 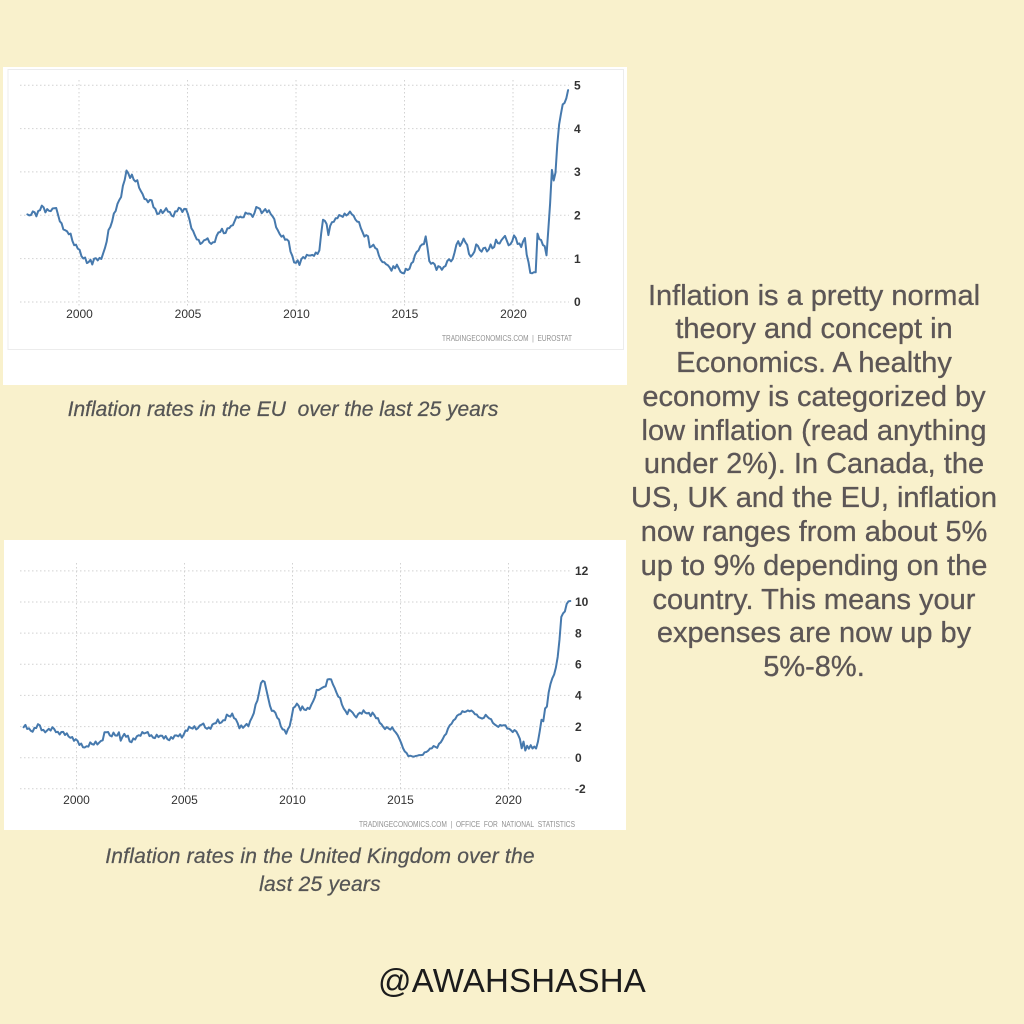 I want to click on svg-text: 8, so click(x=578, y=633).